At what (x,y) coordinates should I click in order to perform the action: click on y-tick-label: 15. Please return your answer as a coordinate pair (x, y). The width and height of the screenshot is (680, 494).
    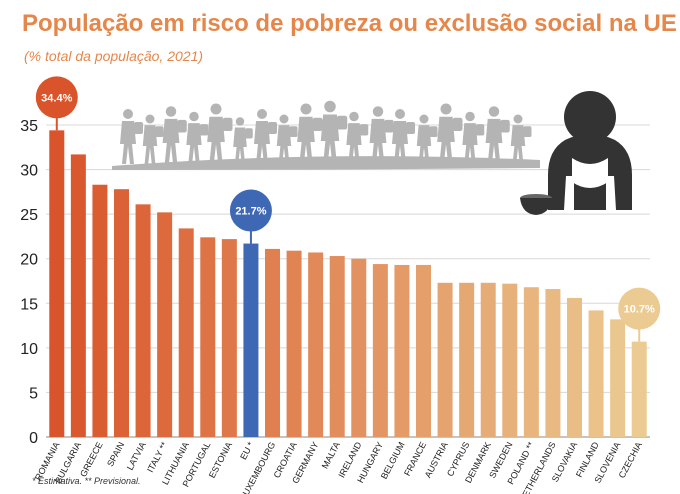
    Looking at the image, I should click on (29, 304).